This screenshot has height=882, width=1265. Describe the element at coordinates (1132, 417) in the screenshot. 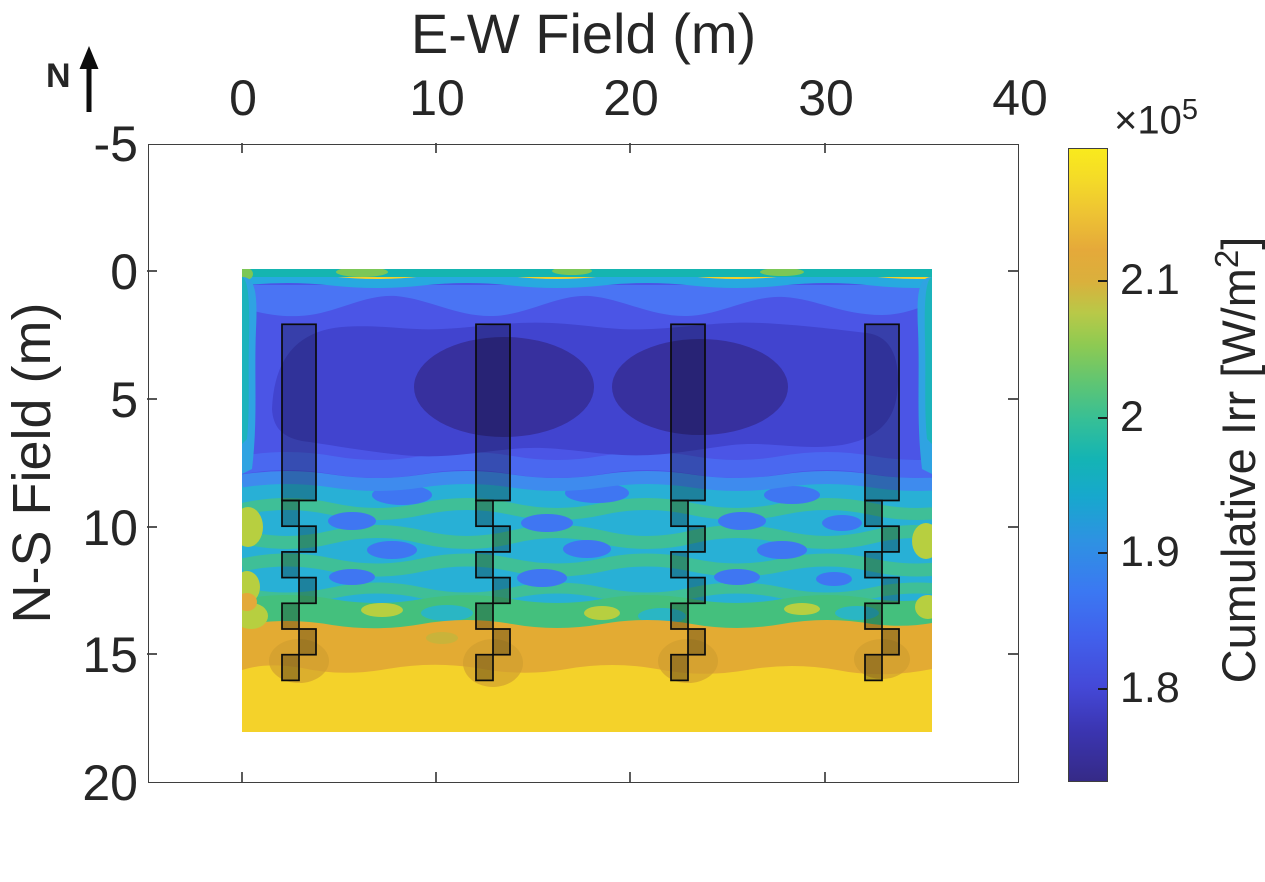

I see `colorbar-tick-label: 2` at that location.